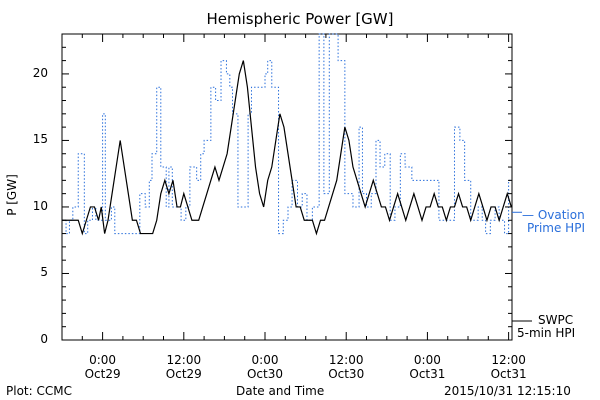 Image resolution: width=600 pixels, height=400 pixels. I want to click on y-tick-label: 0, so click(44, 339).